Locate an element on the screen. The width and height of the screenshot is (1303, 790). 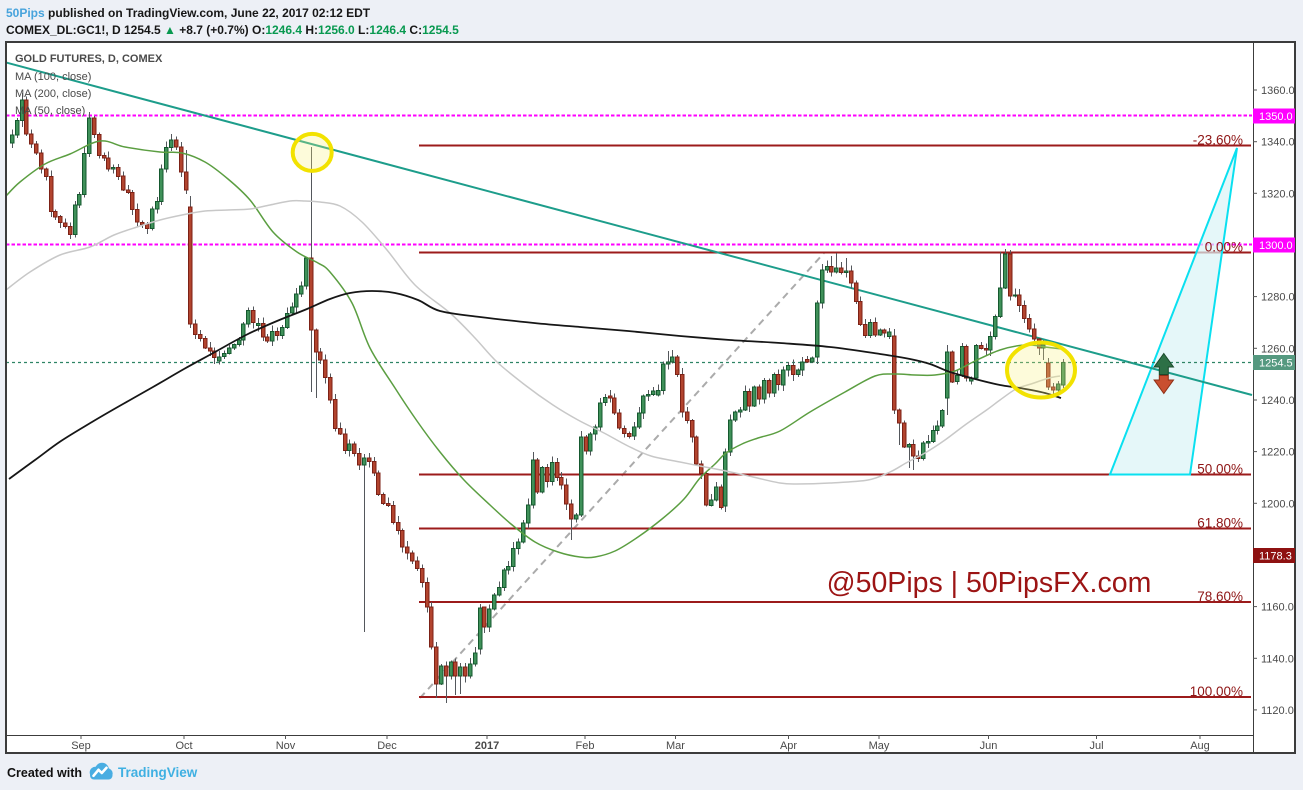
svg-text: MA (100, close) is located at coordinates (53, 77).